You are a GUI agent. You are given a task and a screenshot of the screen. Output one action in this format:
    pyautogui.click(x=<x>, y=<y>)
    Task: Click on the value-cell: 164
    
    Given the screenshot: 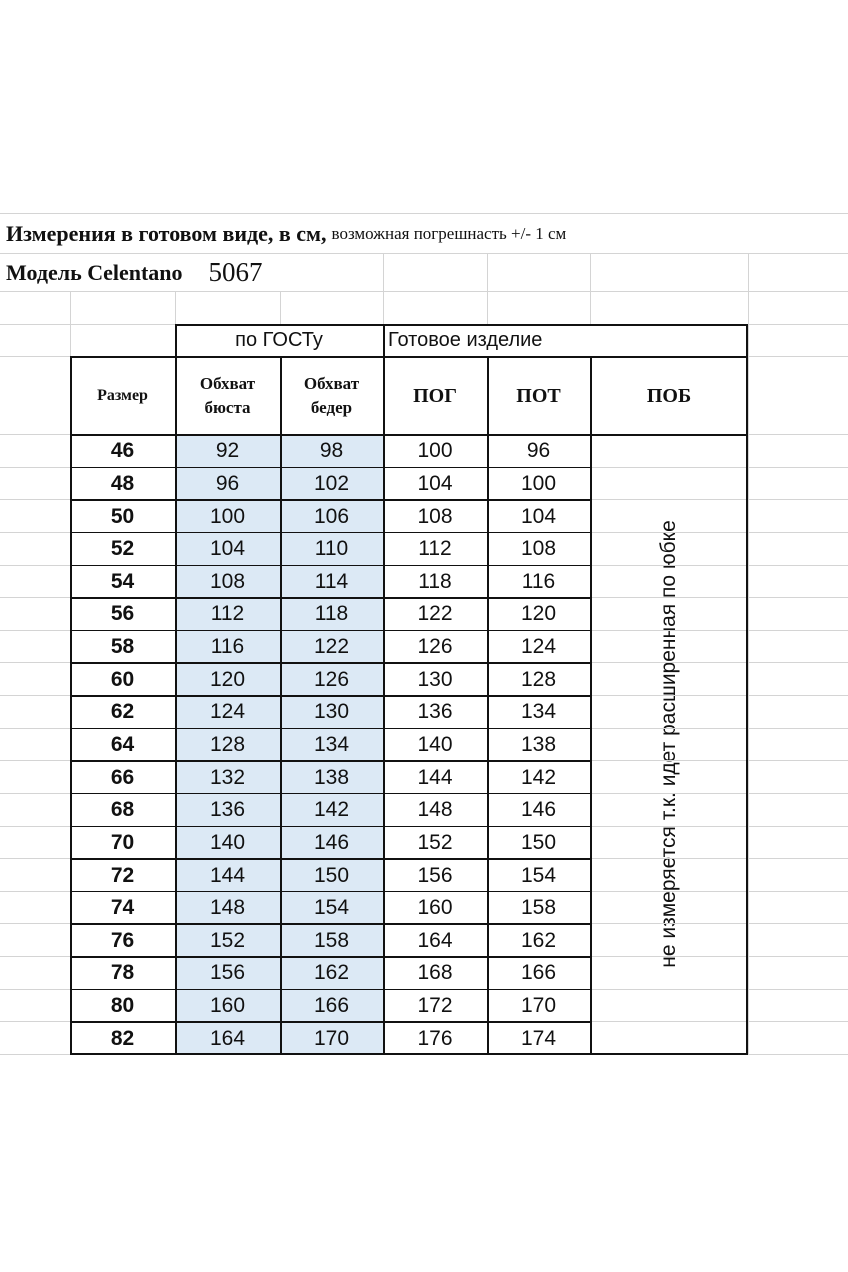 What is the action you would take?
    pyautogui.click(x=227, y=1038)
    